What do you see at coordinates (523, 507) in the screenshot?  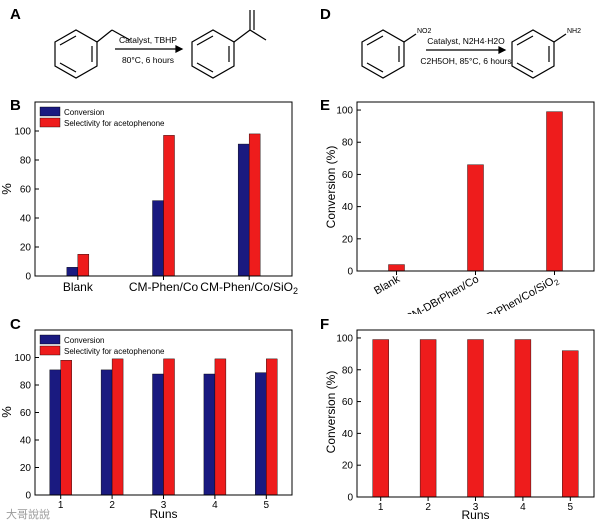 I see `xtick-label-f-4: 4` at bounding box center [523, 507].